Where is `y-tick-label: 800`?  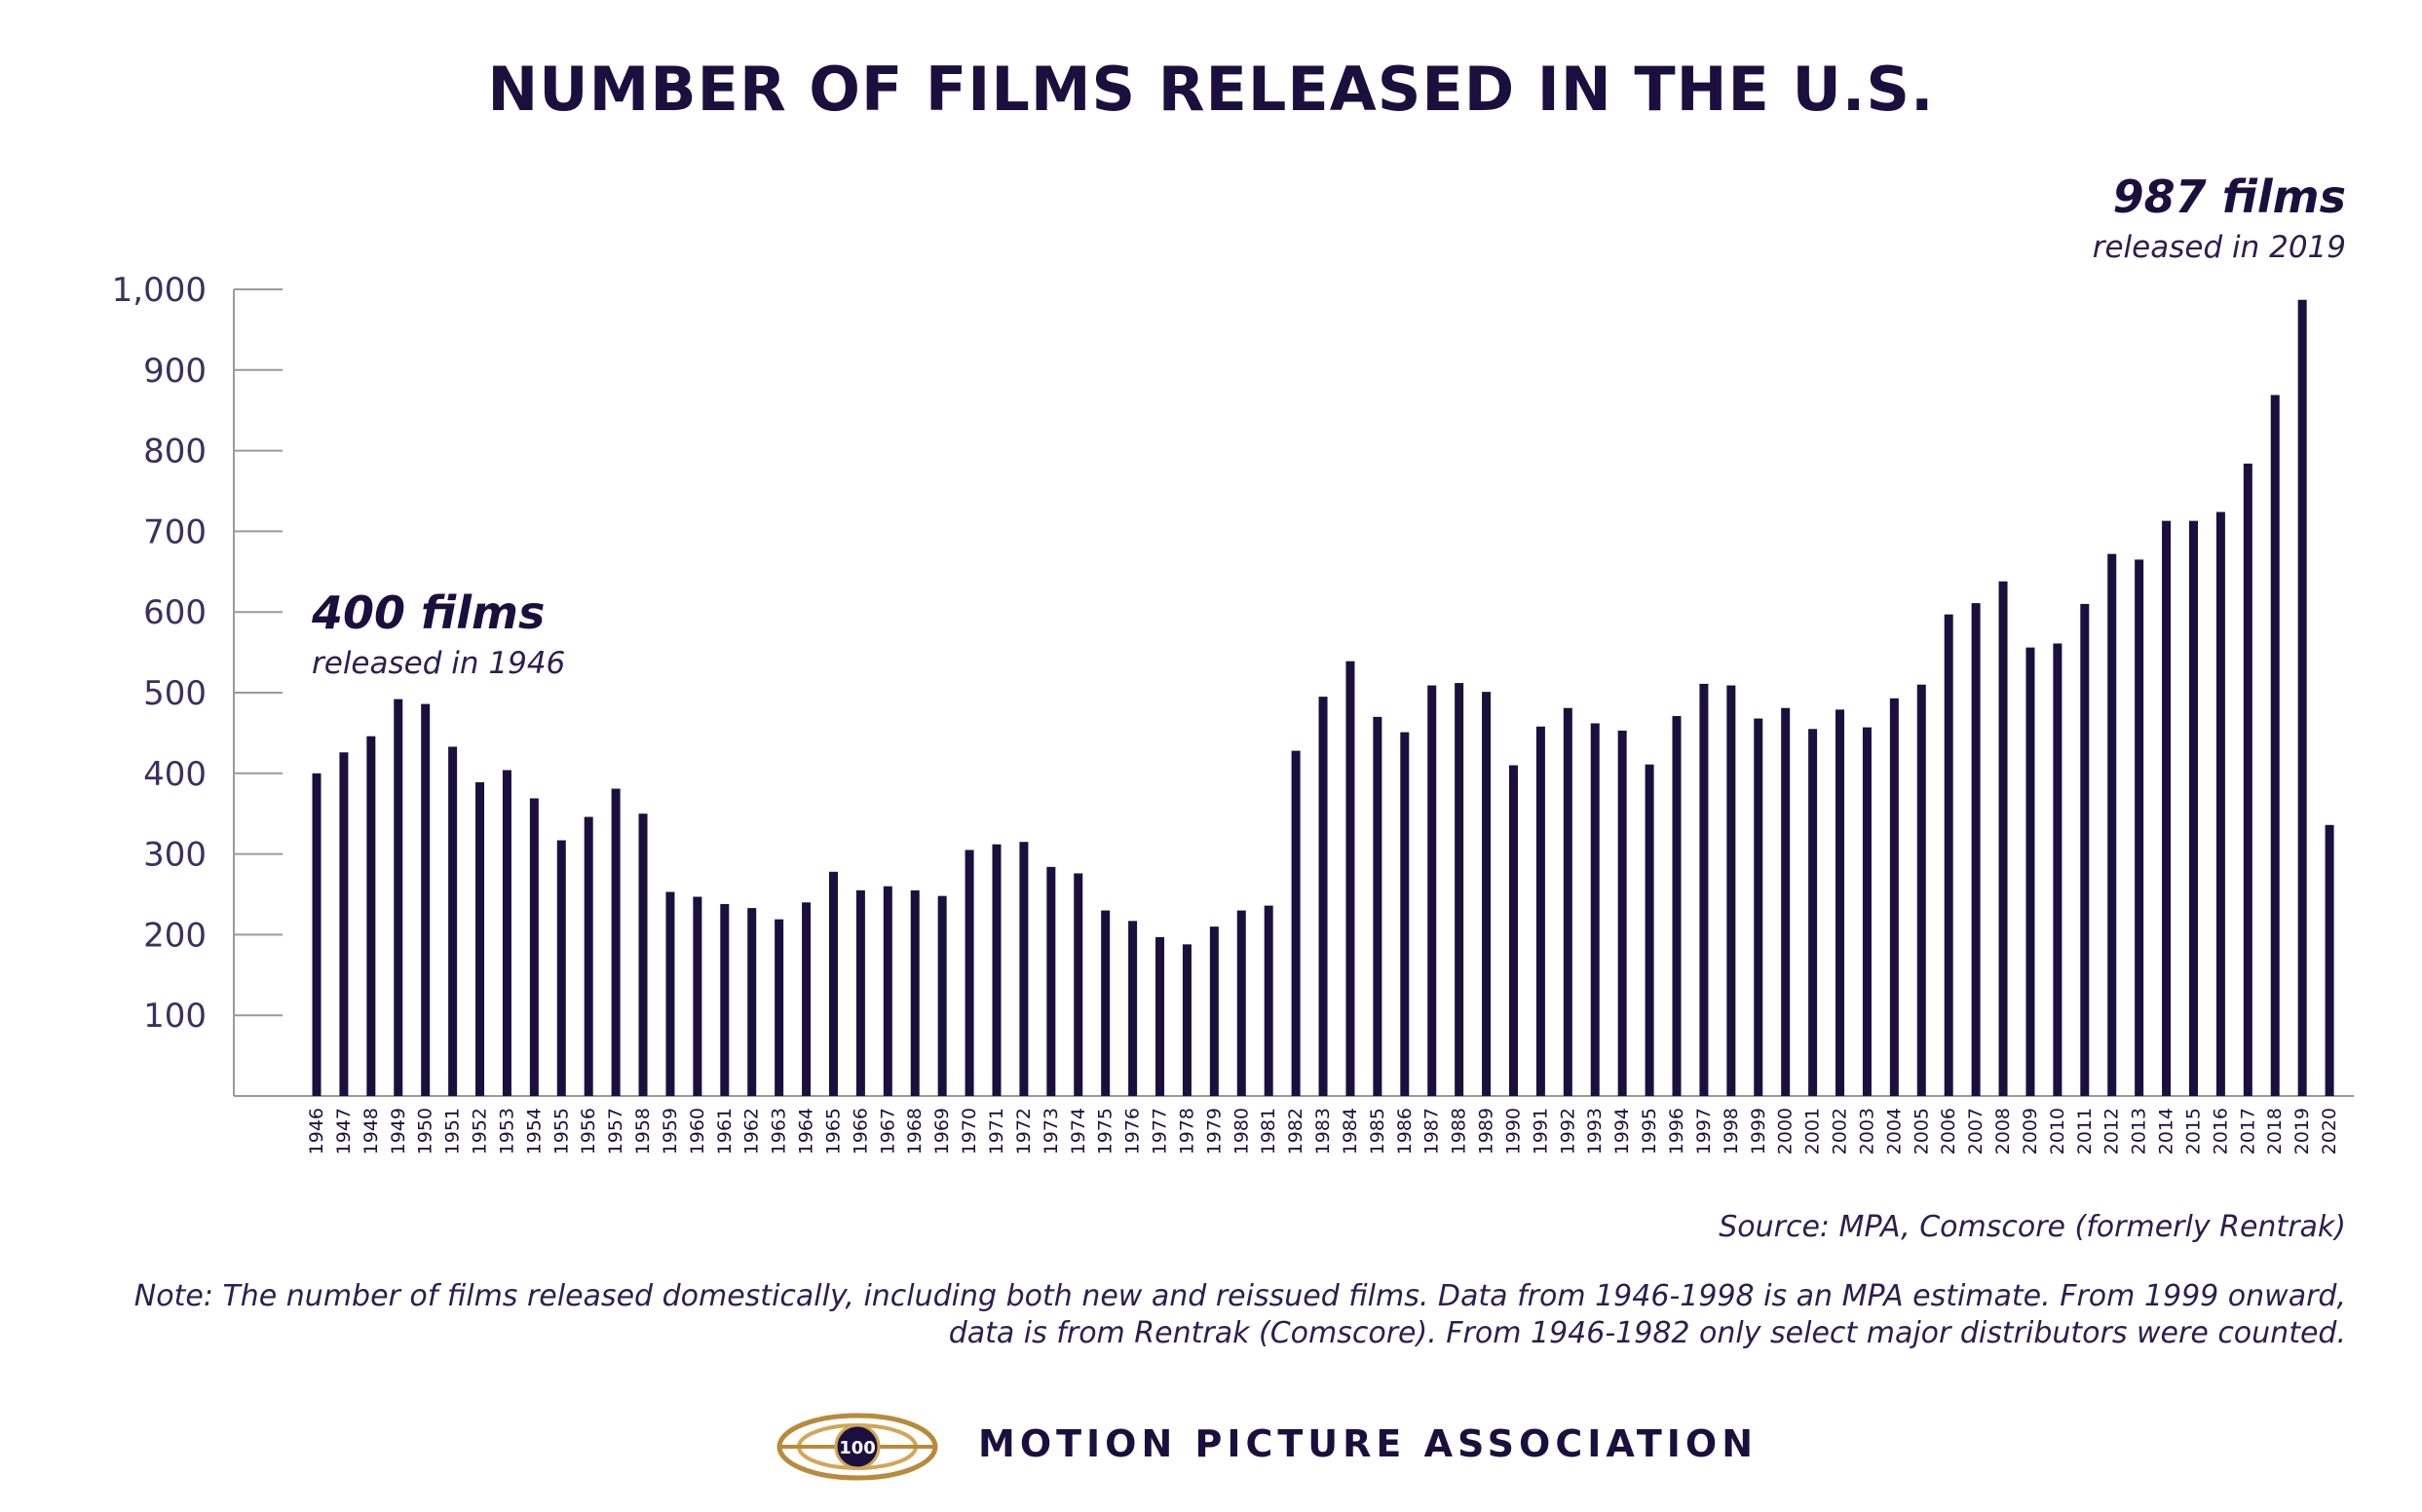 y-tick-label: 800 is located at coordinates (175, 452).